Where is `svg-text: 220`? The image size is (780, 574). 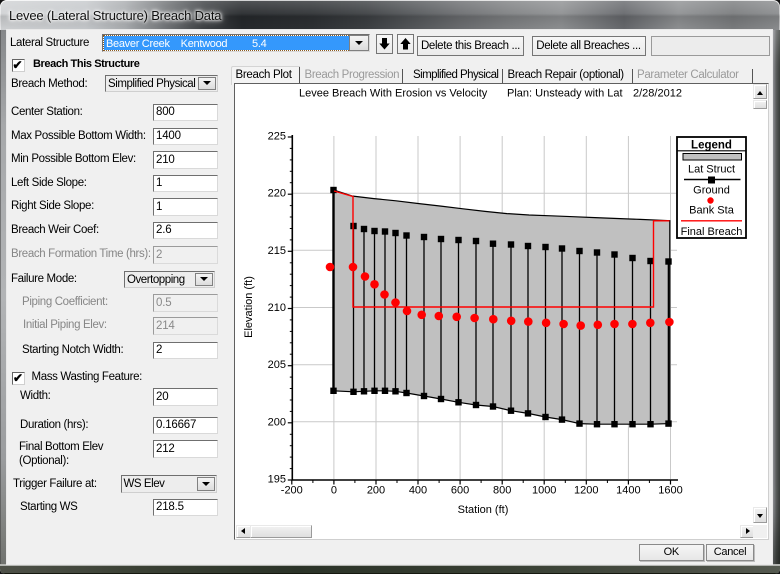 svg-text: 220 is located at coordinates (276, 194).